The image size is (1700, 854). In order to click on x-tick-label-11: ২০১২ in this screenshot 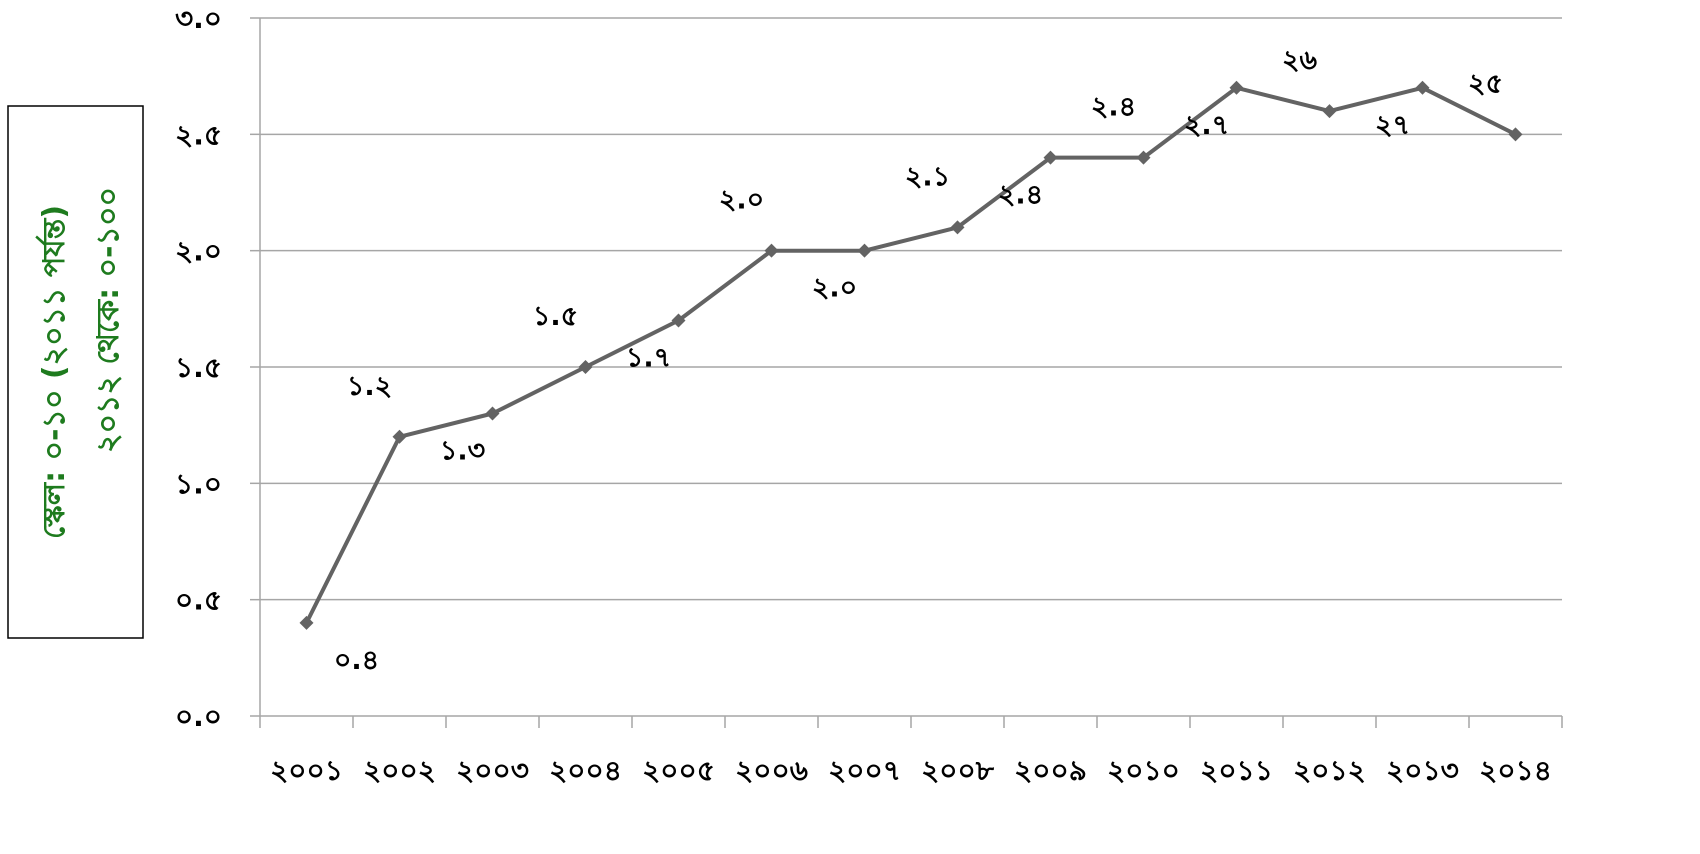, I will do `click(1329, 770)`.